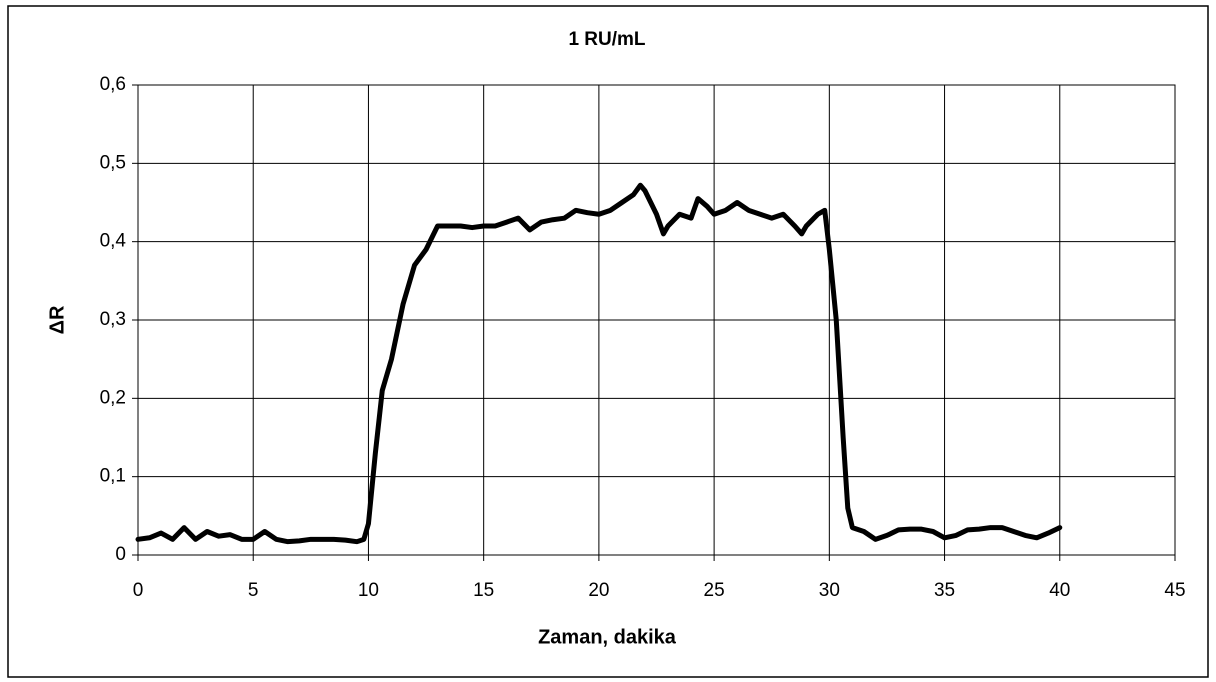 The width and height of the screenshot is (1216, 682). What do you see at coordinates (598, 590) in the screenshot?
I see `x-tick-label: 20` at bounding box center [598, 590].